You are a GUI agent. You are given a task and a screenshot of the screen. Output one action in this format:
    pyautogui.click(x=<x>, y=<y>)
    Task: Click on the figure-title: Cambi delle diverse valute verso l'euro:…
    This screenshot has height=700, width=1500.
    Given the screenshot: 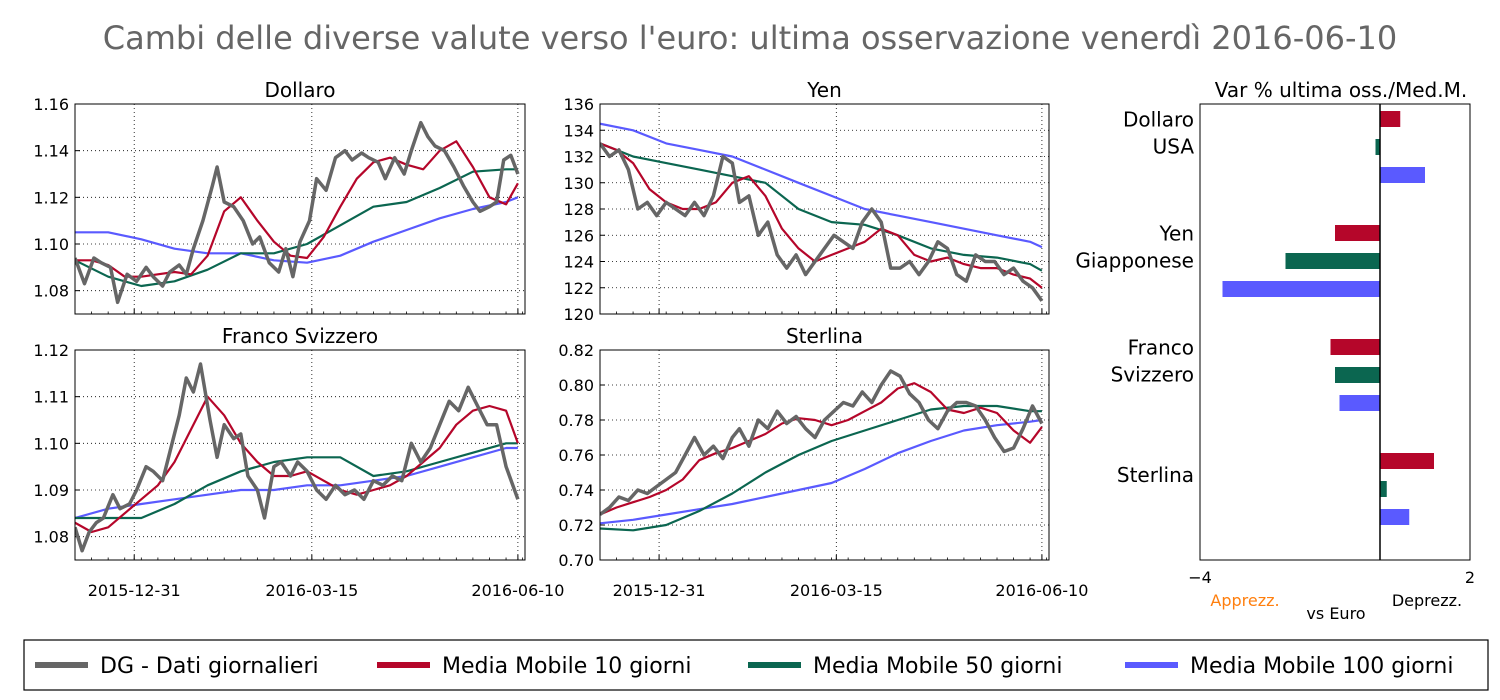 What is the action you would take?
    pyautogui.click(x=750, y=38)
    